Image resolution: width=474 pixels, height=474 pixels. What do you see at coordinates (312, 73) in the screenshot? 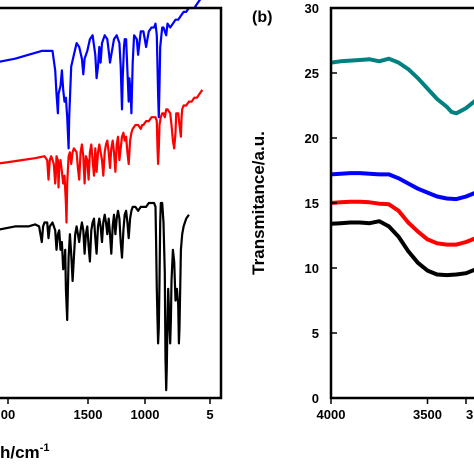
I see `panel-b-y-tick-label: 25` at bounding box center [312, 73].